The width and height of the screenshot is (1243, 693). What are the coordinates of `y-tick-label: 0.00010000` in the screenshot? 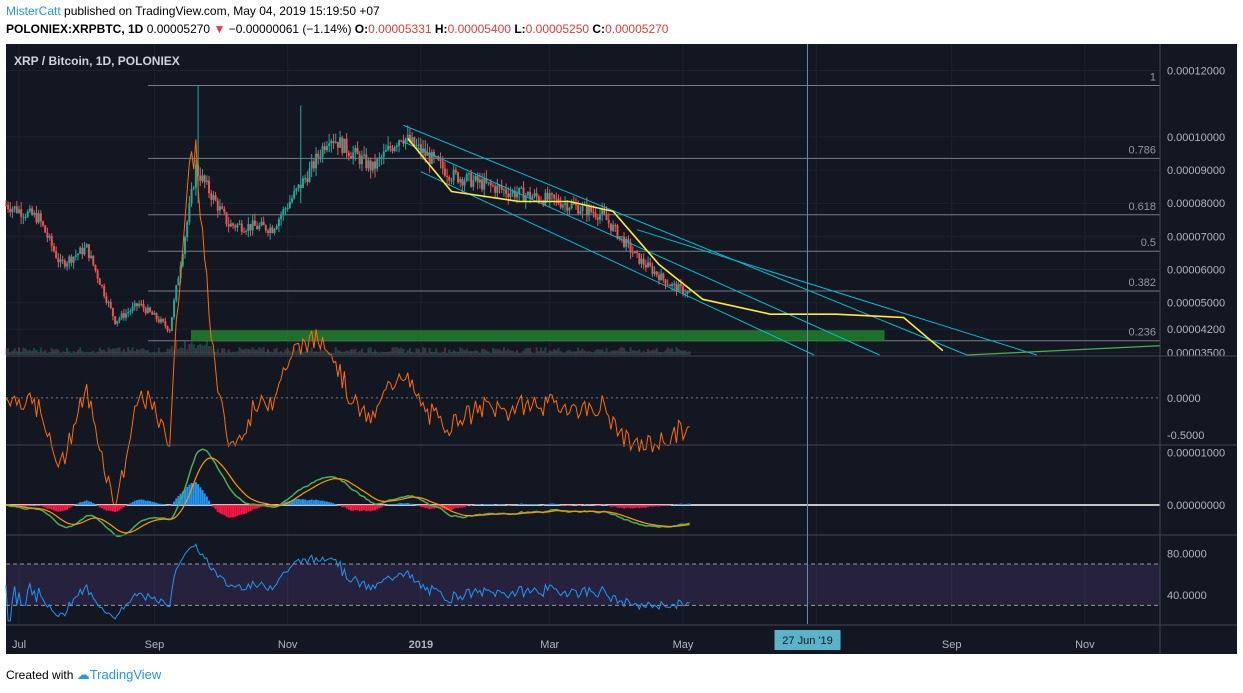 It's located at (1196, 138).